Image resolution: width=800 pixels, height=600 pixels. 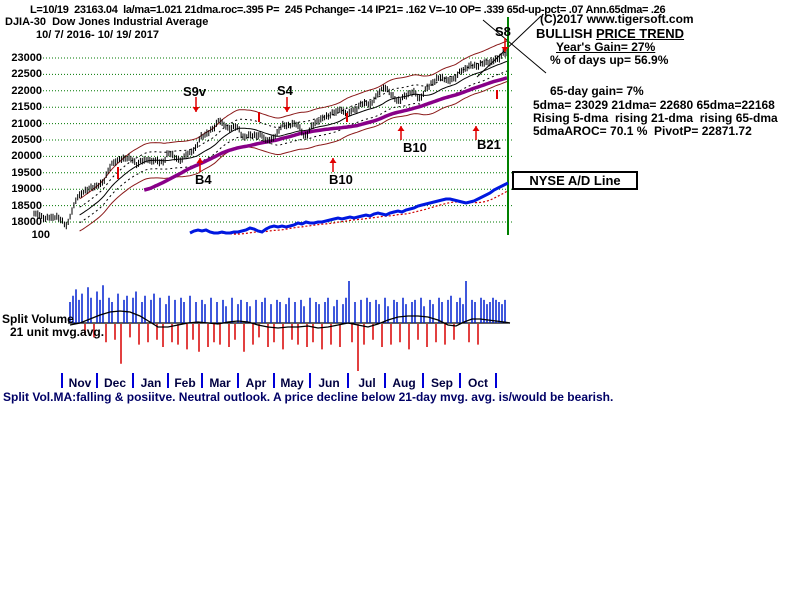 I want to click on split-volume-panel, so click(x=289, y=326).